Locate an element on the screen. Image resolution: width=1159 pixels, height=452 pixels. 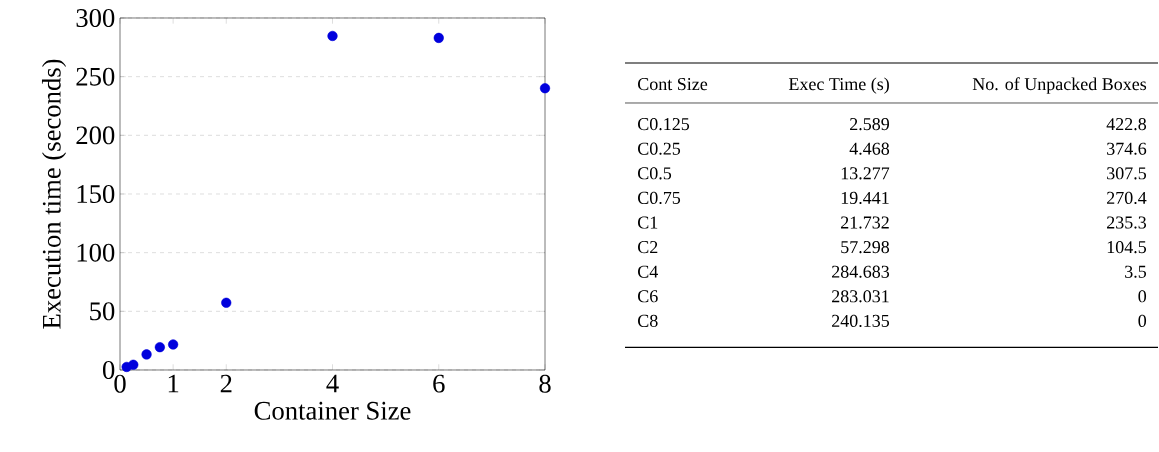
data-label: 13.277 is located at coordinates (865, 173).